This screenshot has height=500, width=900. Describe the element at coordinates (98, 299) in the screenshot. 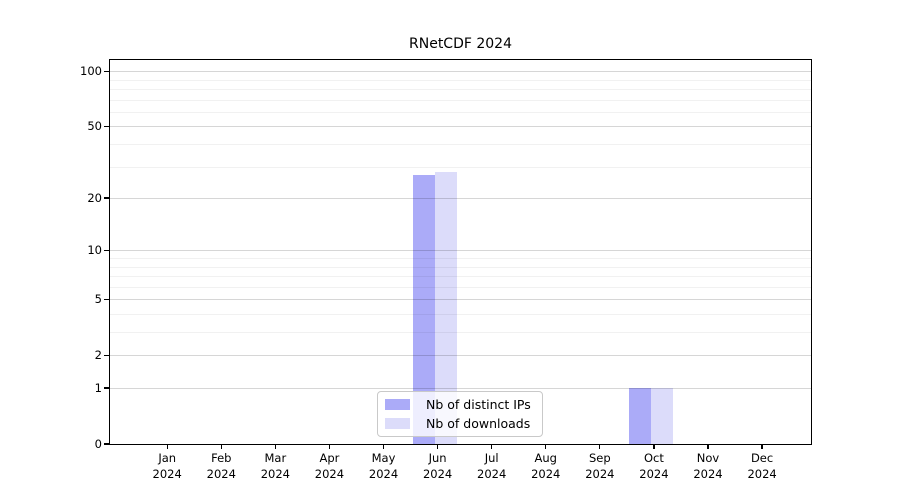

I see `y-tick-label: 5` at that location.